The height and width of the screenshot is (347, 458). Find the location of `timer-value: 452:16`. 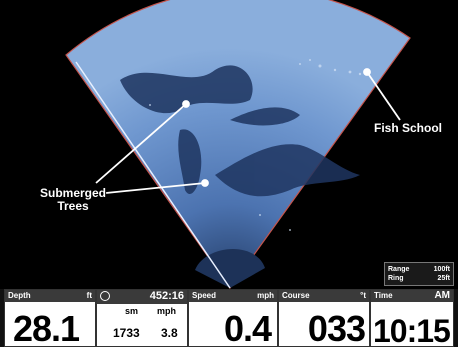

timer-value: 452:16 is located at coordinates (166, 296).